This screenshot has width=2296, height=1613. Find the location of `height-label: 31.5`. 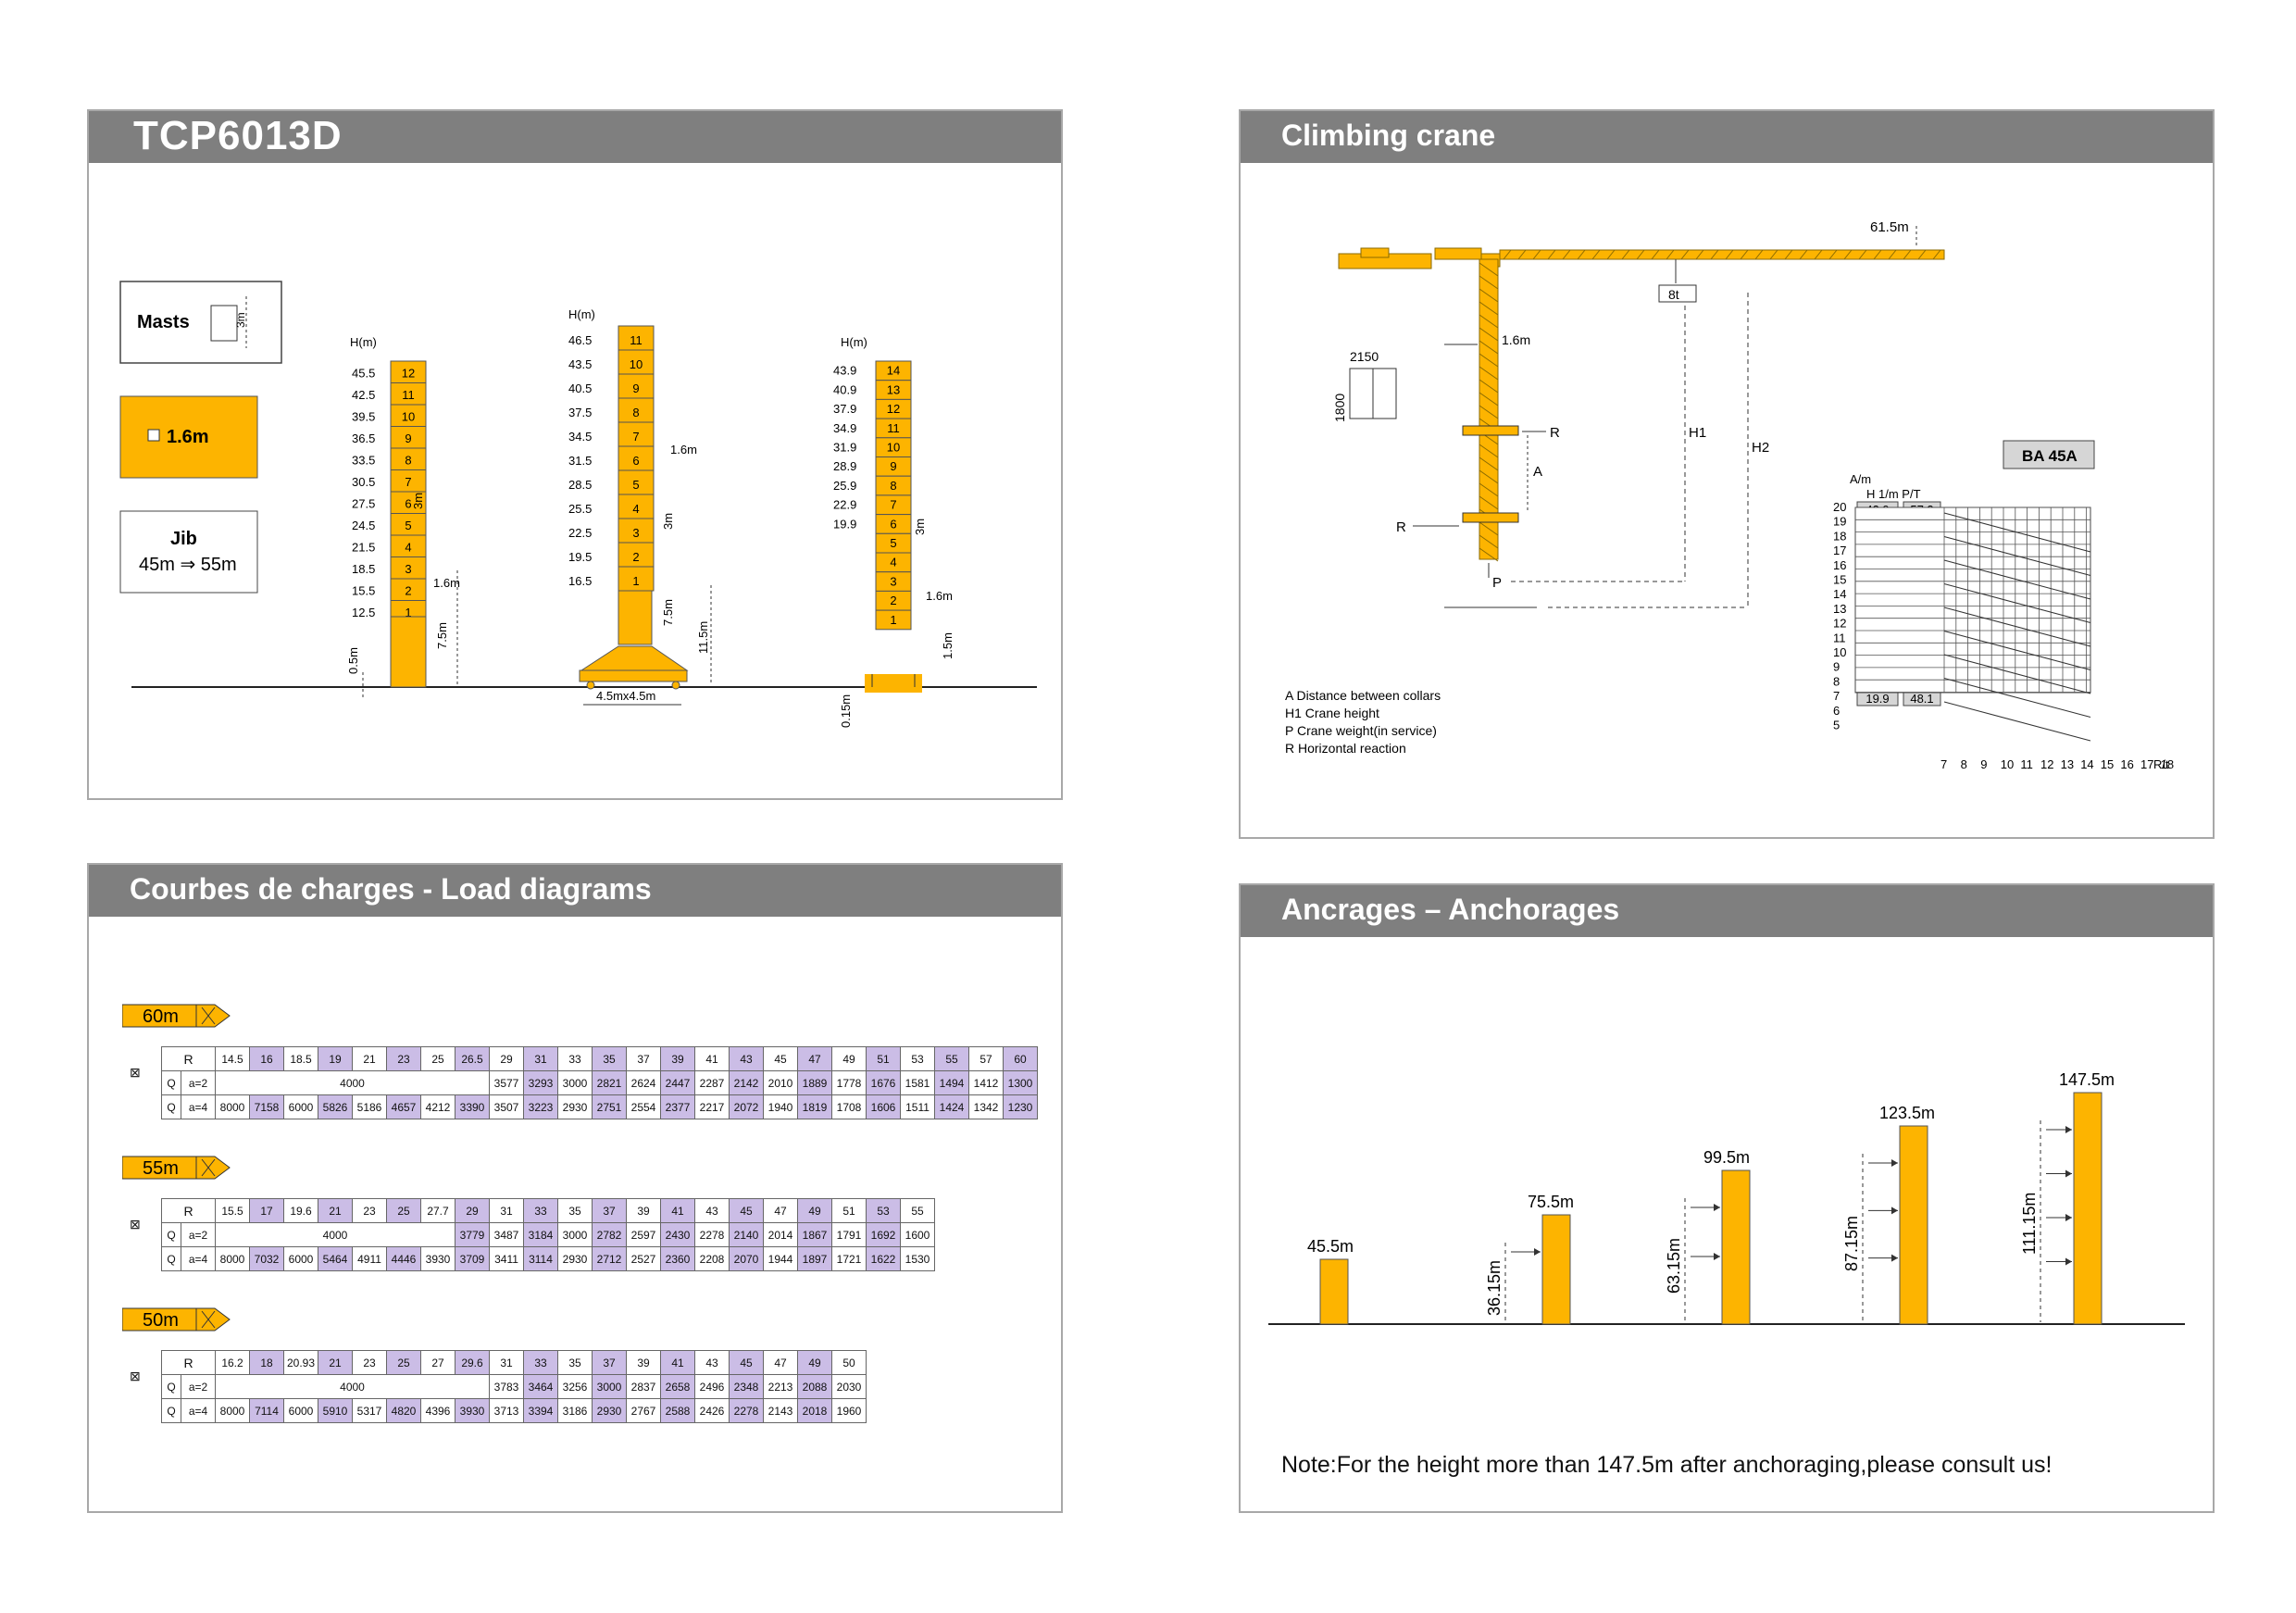

height-label: 31.5 is located at coordinates (580, 461).